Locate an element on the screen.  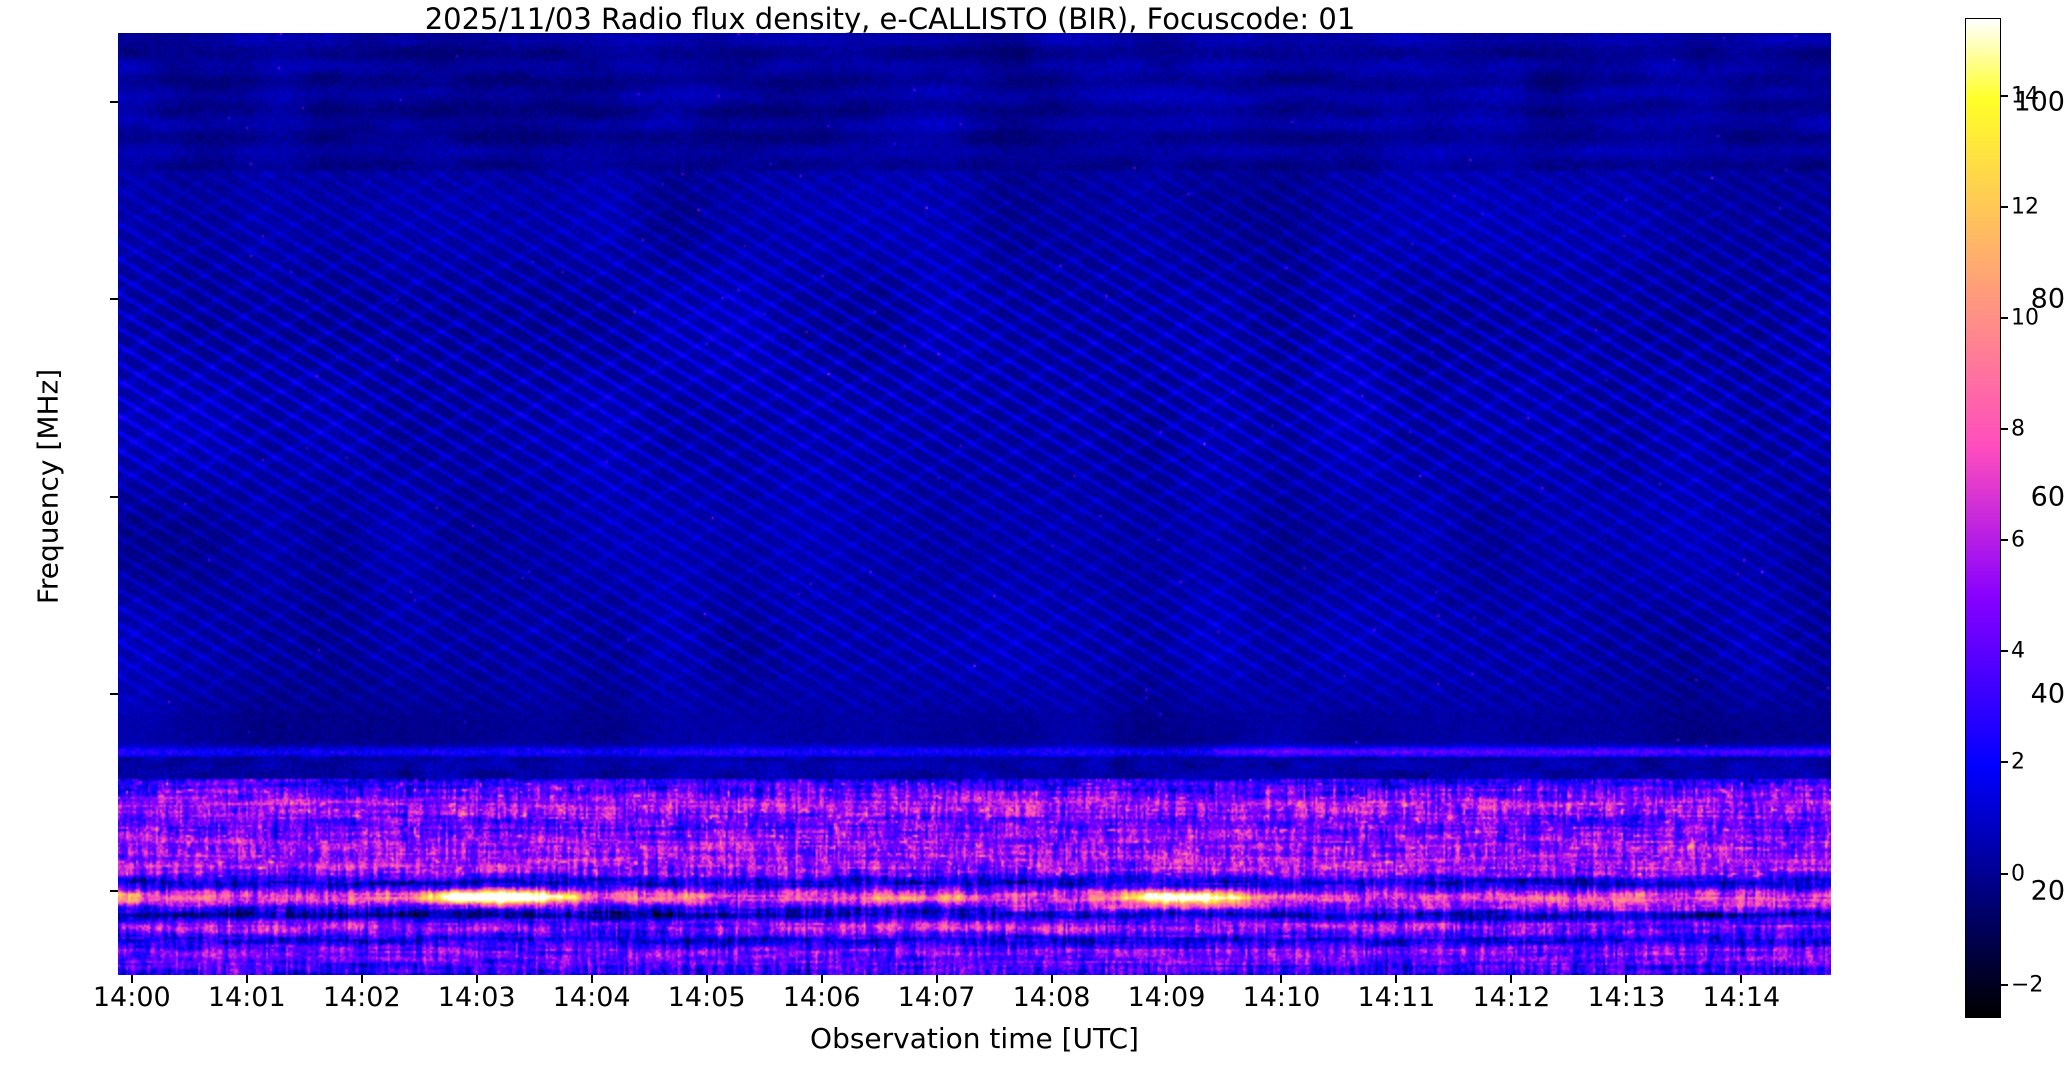
colorbar-tick-label: 4 is located at coordinates (2018, 651).